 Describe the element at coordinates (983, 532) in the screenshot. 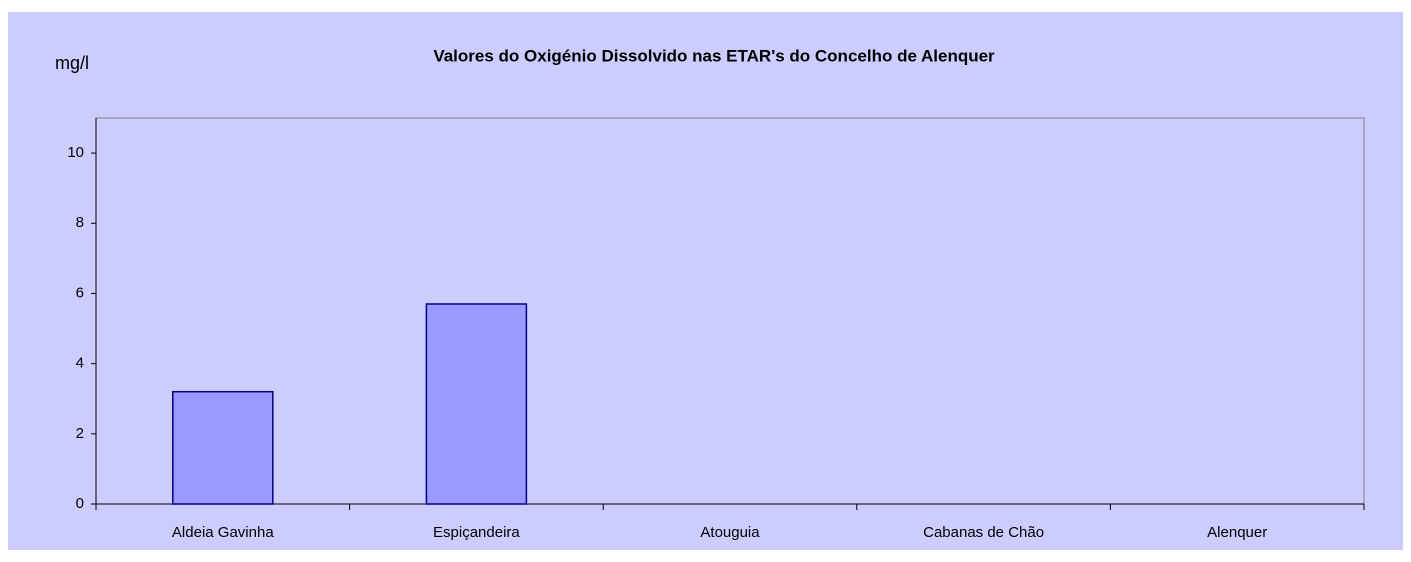

I see `x-tick-label: Cabanas de Chão` at that location.